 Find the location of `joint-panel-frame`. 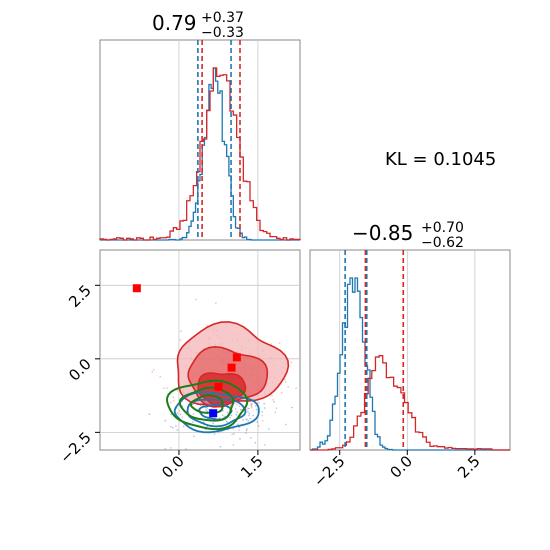

joint-panel-frame is located at coordinates (200, 350).